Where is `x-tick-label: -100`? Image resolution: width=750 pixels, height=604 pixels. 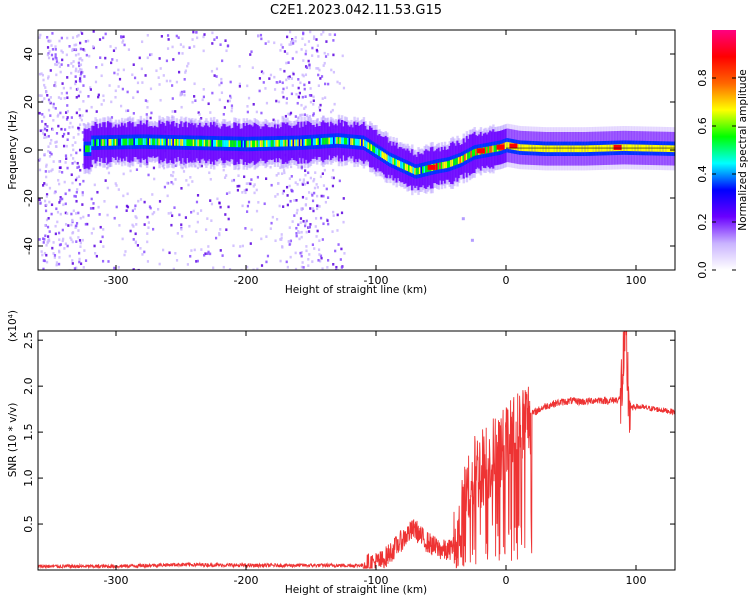
x-tick-label: -100 is located at coordinates (376, 280).